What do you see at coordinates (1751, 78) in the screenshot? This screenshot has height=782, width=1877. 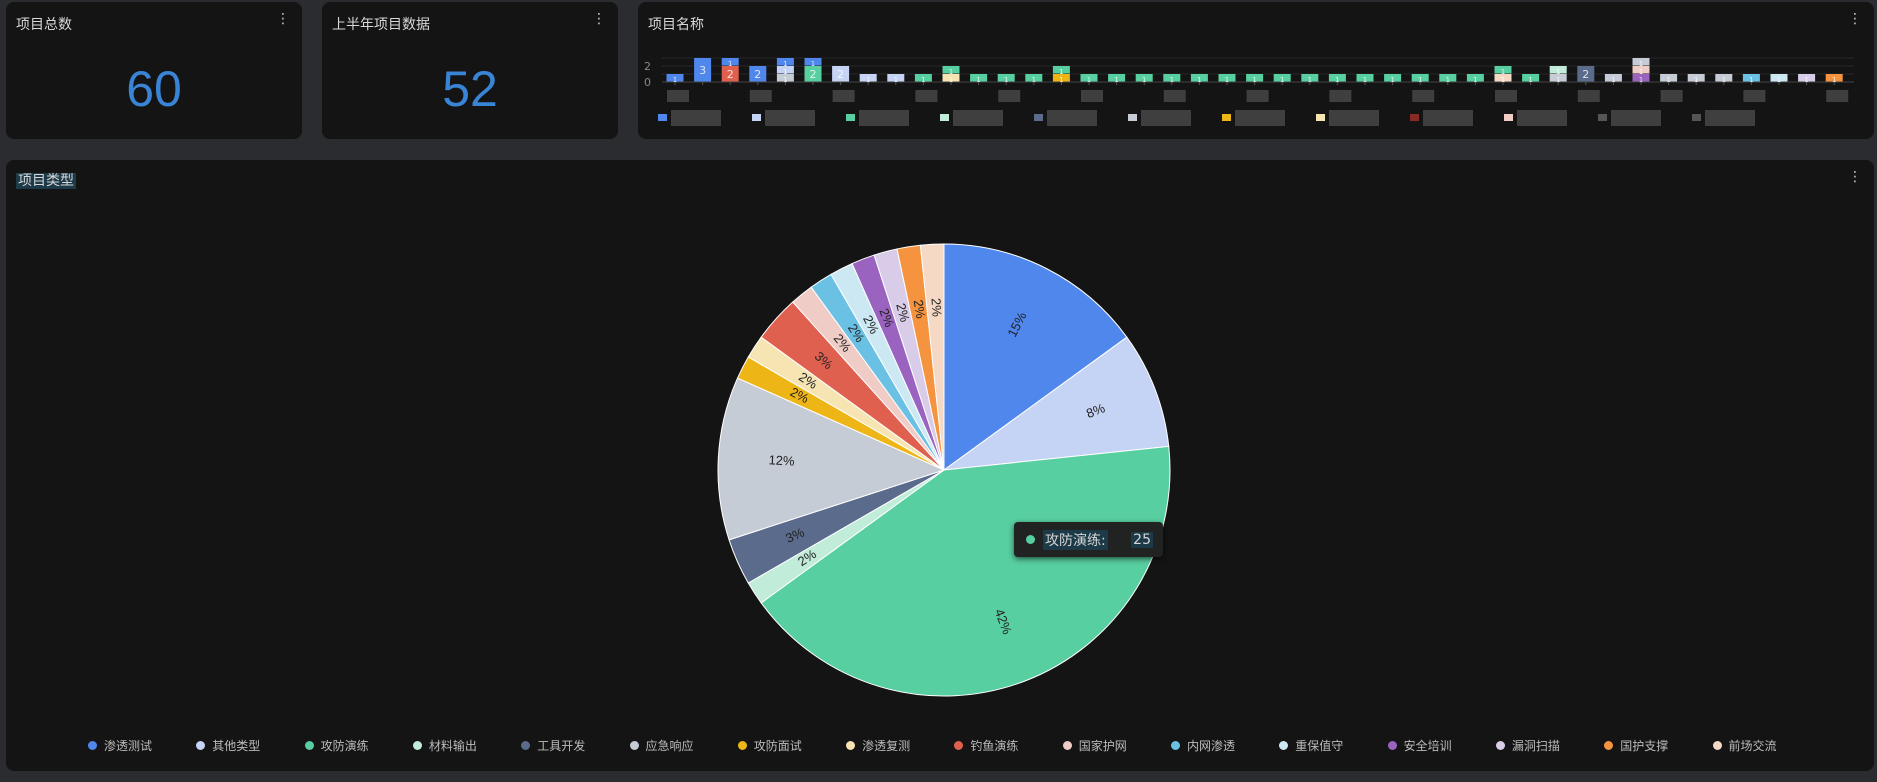 I see `bar-segment-内网渗透` at bounding box center [1751, 78].